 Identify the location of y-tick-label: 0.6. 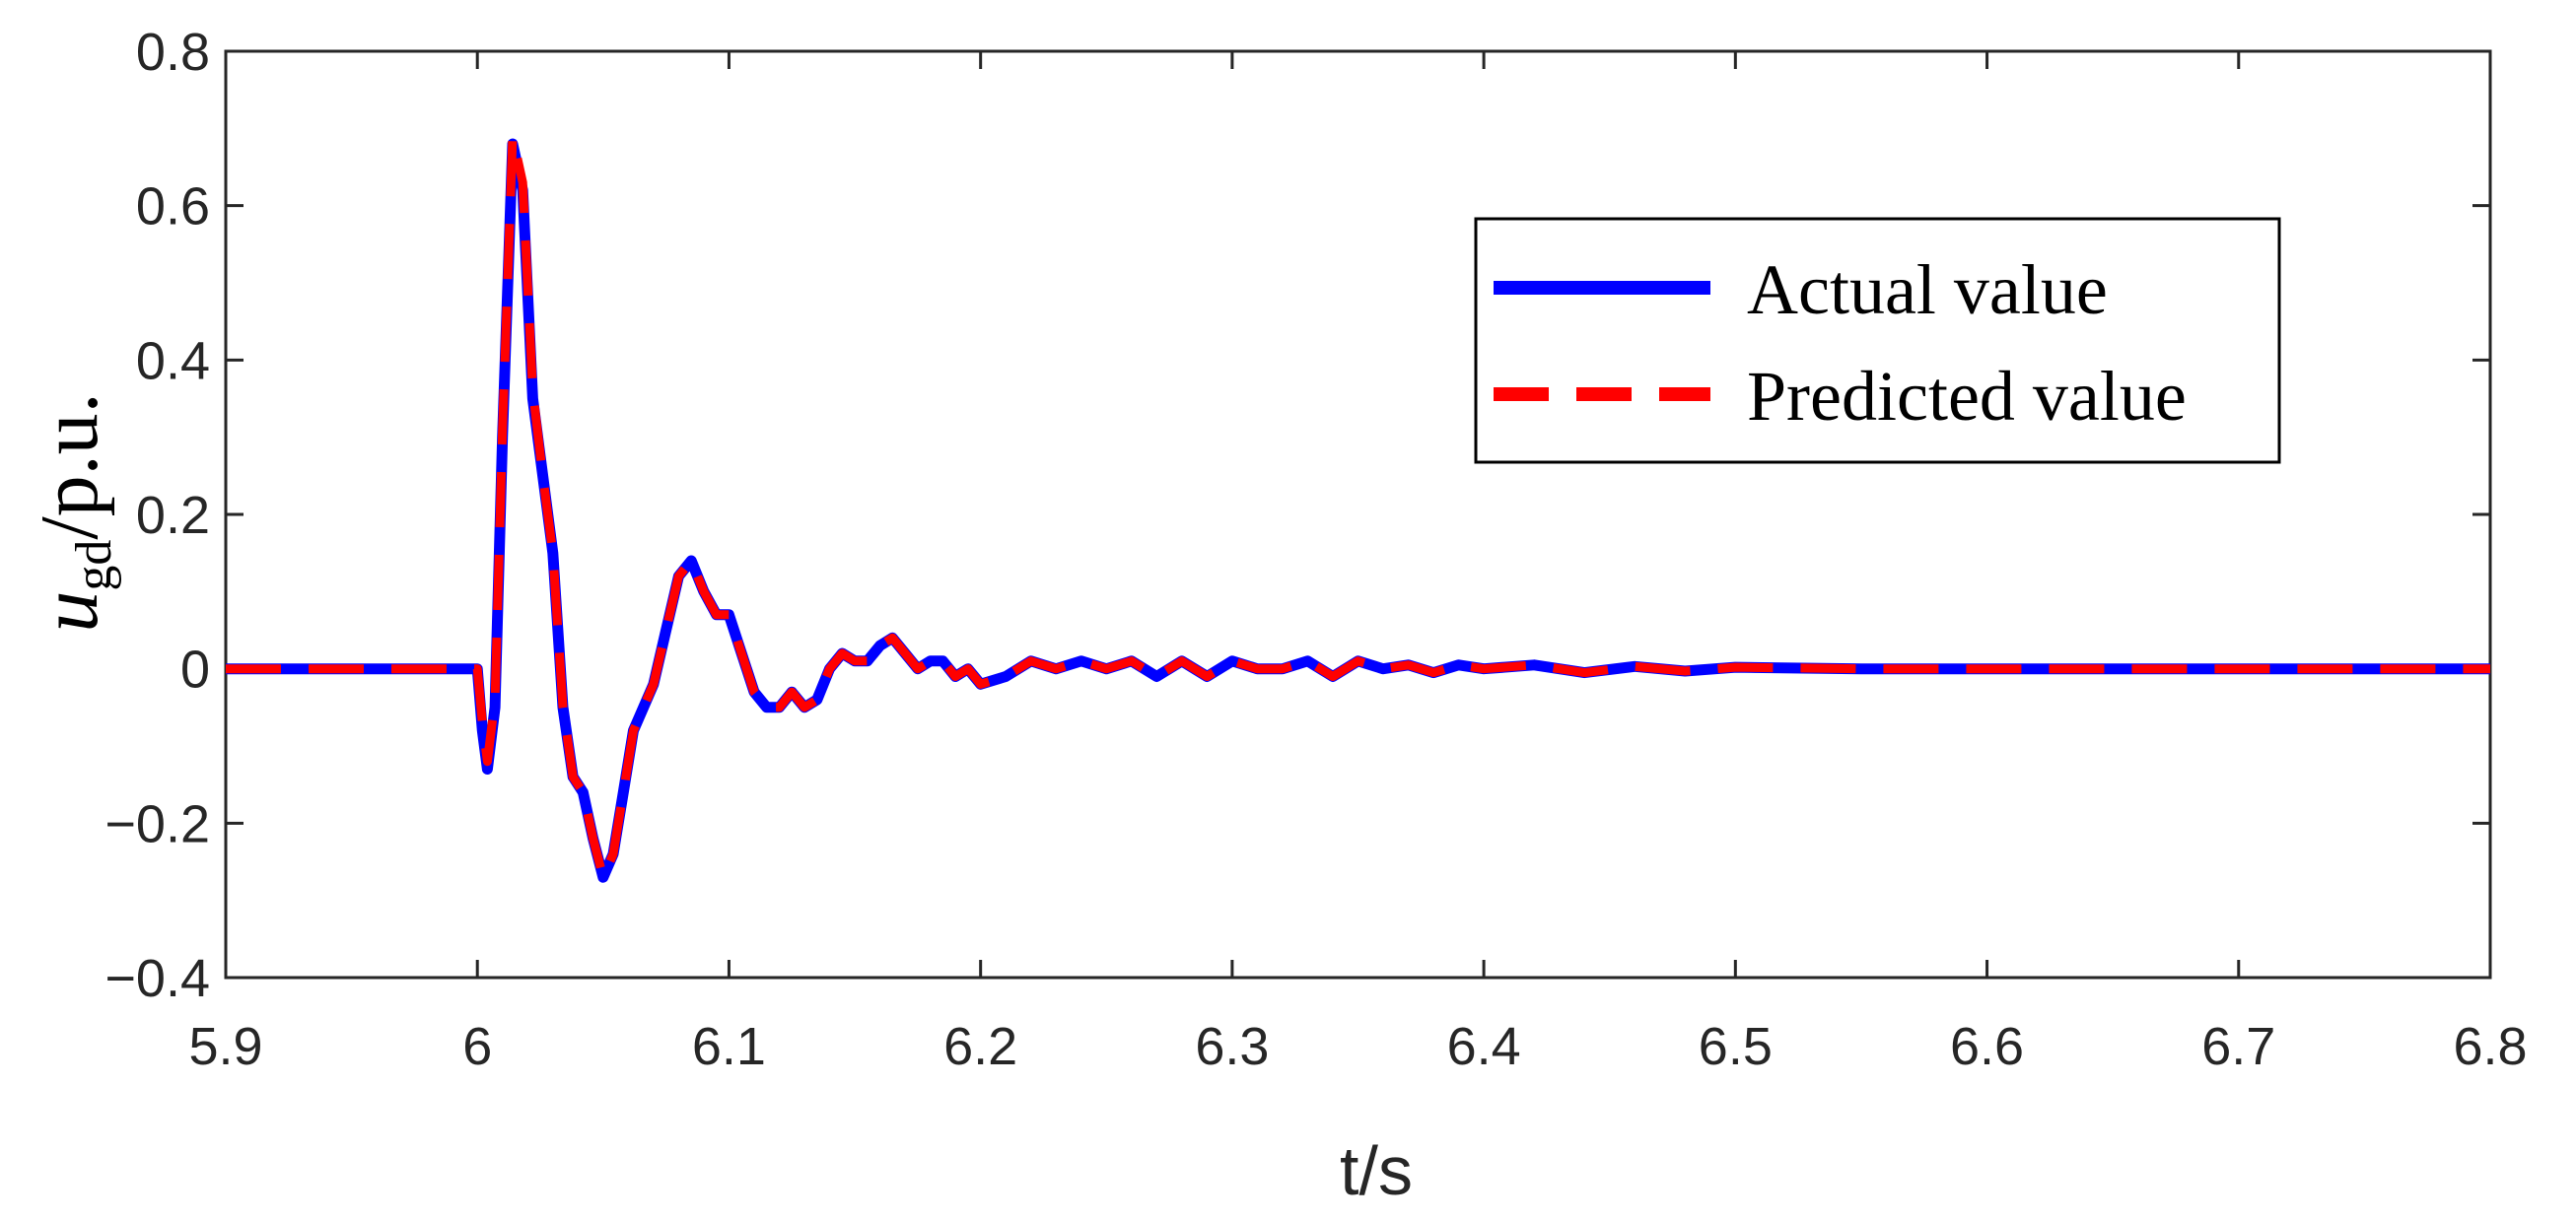
(173, 207).